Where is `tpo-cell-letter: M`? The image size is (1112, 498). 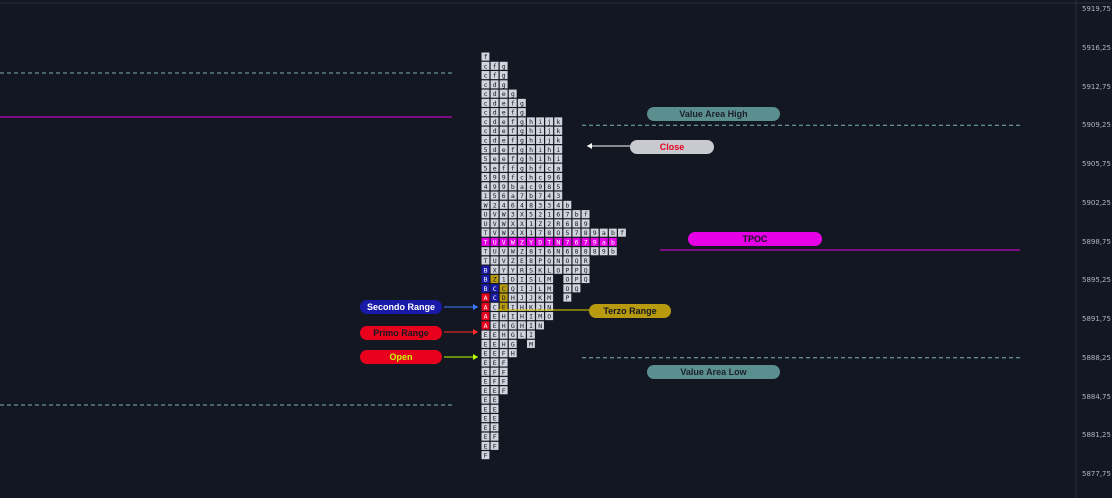 tpo-cell-letter: M is located at coordinates (540, 317).